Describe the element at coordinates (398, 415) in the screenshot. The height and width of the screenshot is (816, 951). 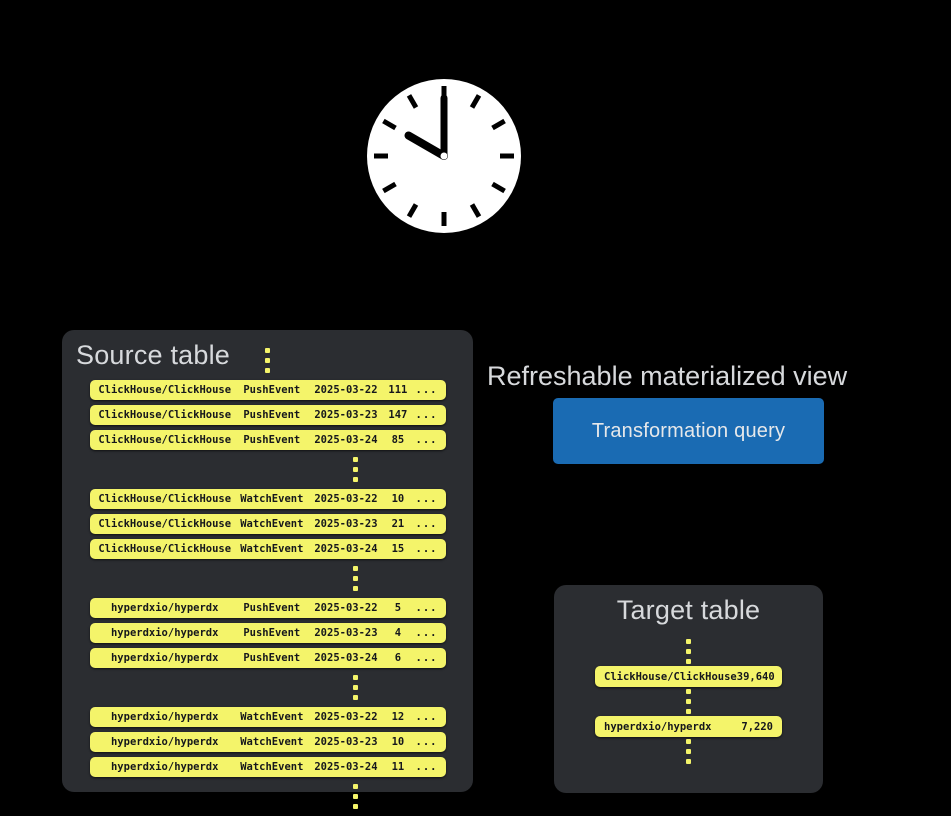
I see `source-row-count: 147` at that location.